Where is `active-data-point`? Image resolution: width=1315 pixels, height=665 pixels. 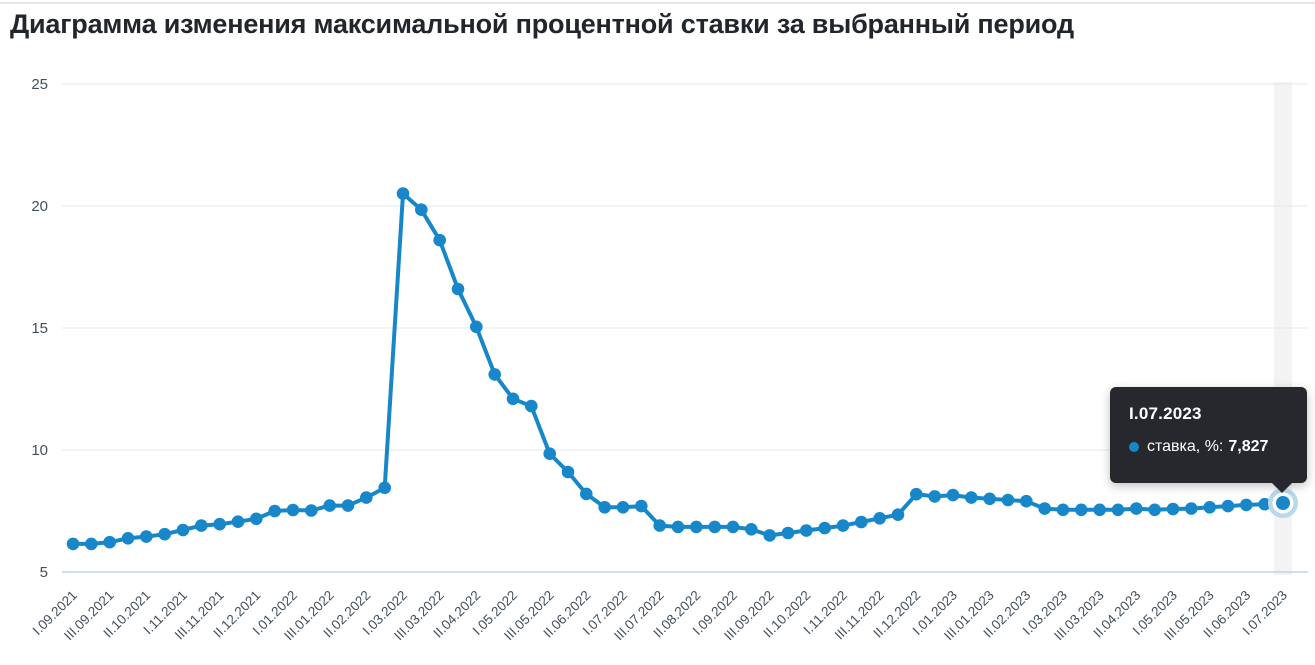 active-data-point is located at coordinates (1283, 503).